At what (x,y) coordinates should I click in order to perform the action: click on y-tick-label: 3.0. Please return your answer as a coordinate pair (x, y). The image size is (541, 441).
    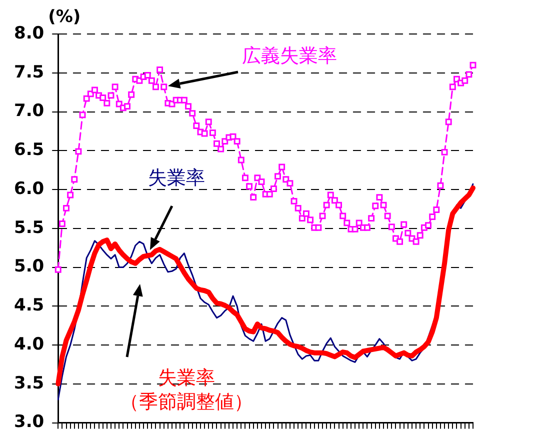
    Looking at the image, I should click on (29, 422).